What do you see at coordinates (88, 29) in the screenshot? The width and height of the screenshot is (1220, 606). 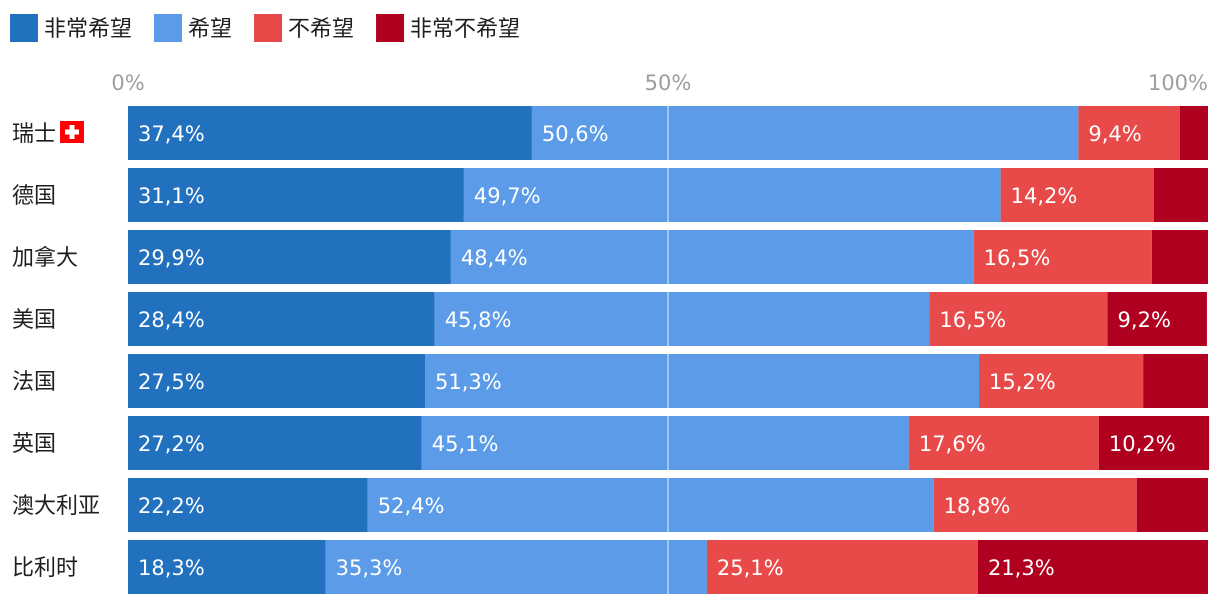 I see `legend-label: 非常希望` at bounding box center [88, 29].